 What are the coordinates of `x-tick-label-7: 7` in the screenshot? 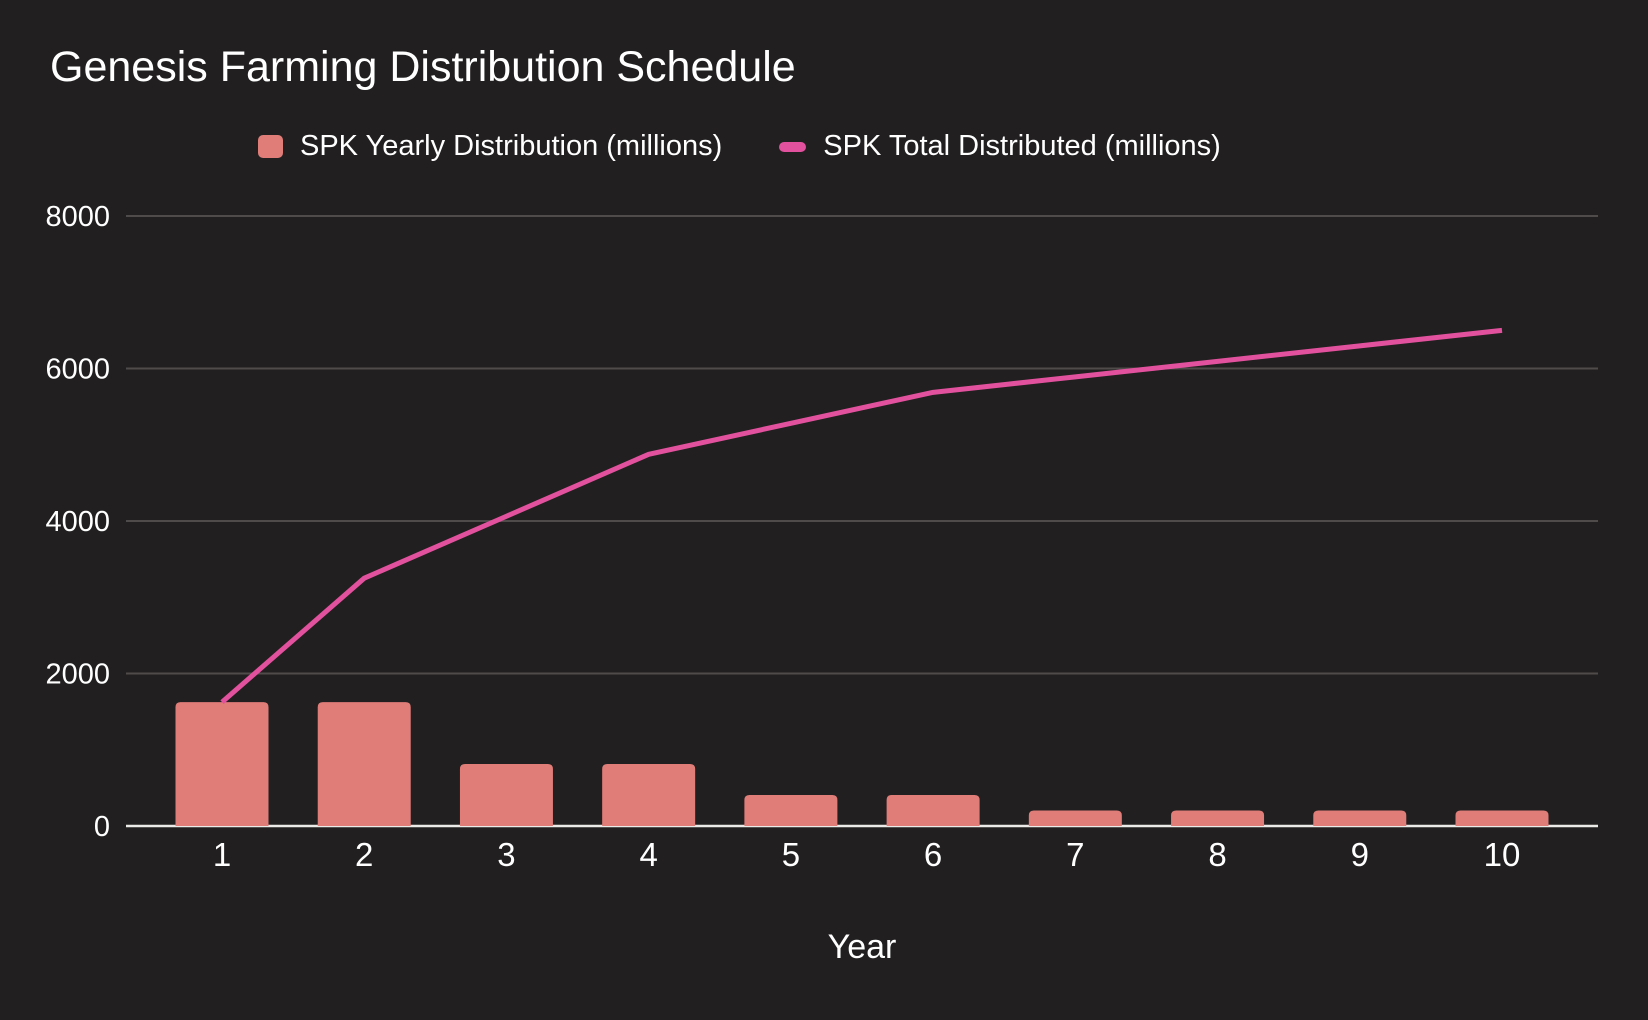 It's located at (1075, 854).